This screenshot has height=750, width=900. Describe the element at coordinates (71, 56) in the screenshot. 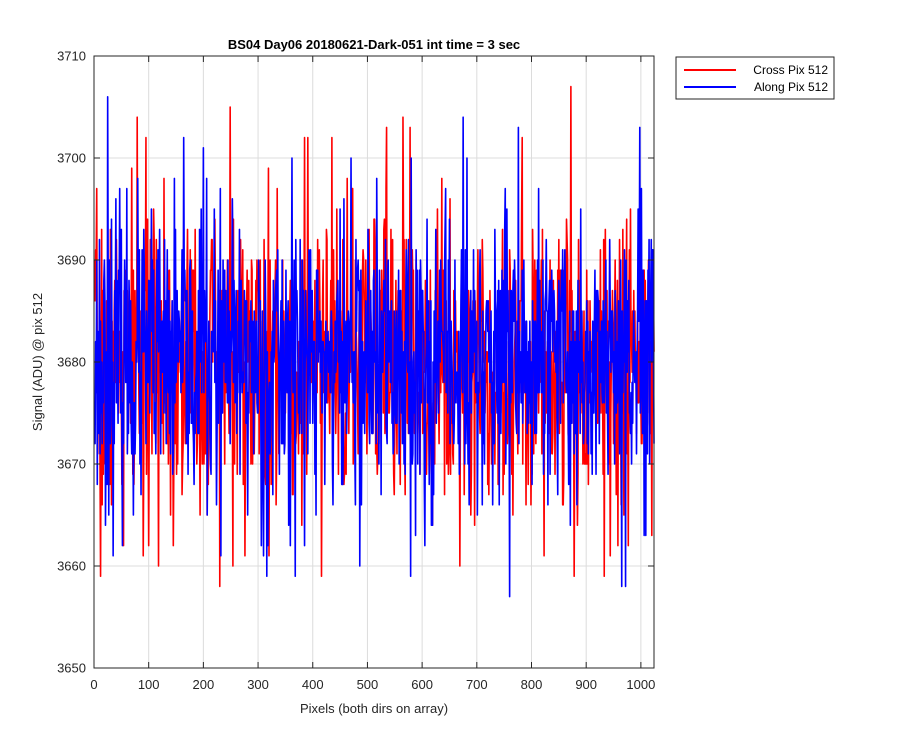

I see `y-tick-label: 3710` at that location.